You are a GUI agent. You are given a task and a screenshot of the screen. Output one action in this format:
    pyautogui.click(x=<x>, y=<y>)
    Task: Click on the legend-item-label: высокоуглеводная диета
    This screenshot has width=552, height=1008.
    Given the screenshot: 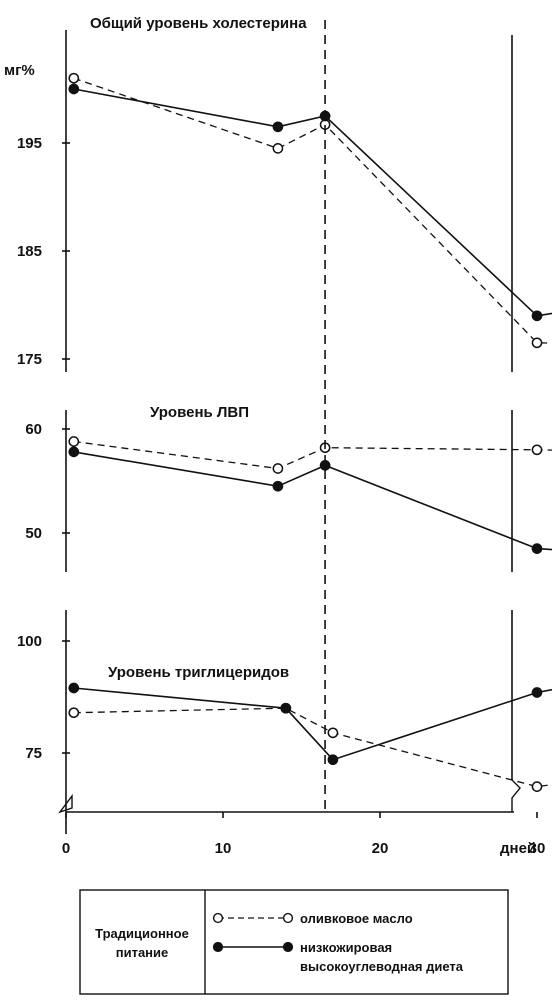 What is the action you would take?
    pyautogui.click(x=382, y=966)
    